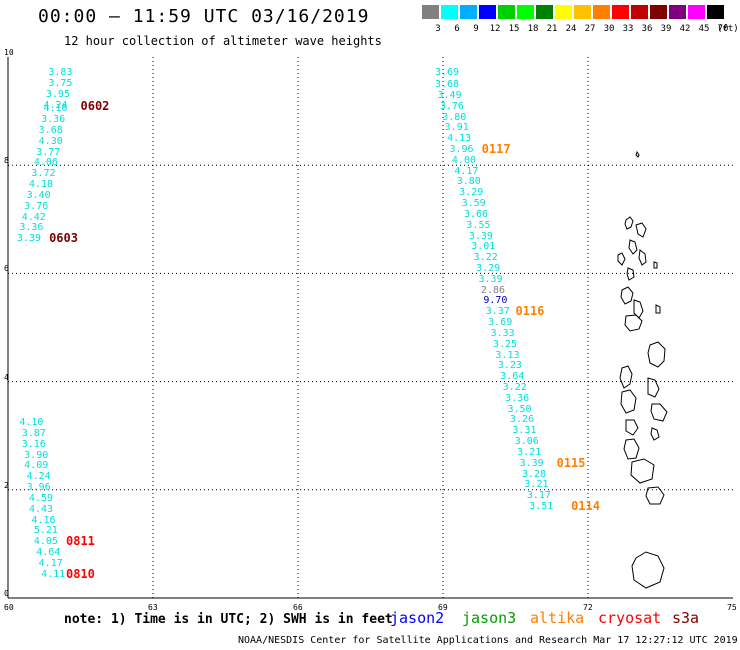 This screenshot has height=650, width=740. Describe the element at coordinates (447, 85) in the screenshot. I see `wave-height-value: 3.68` at that location.